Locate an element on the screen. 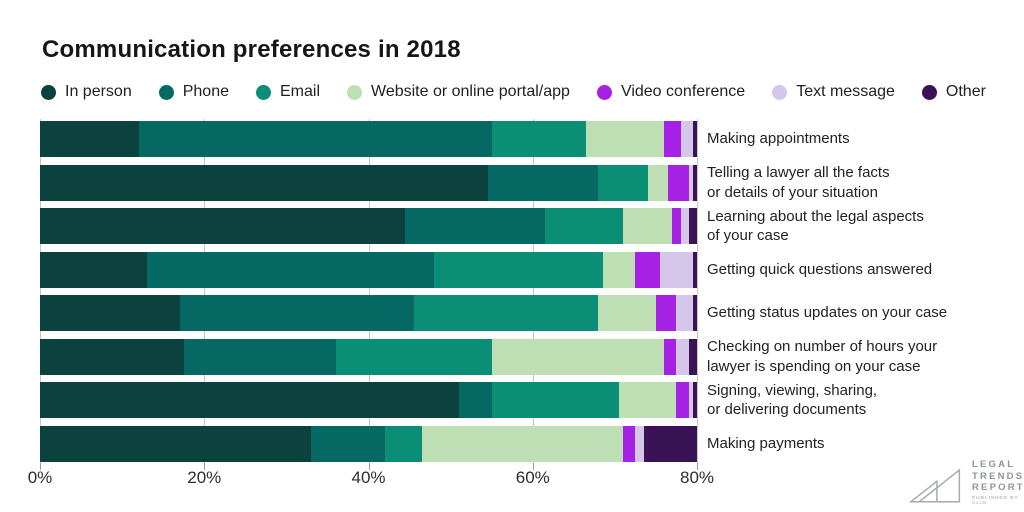 The height and width of the screenshot is (512, 1024). logo-text: LEGAL TRENDS REPORT PUBLISHED BY CLIO is located at coordinates (998, 482).